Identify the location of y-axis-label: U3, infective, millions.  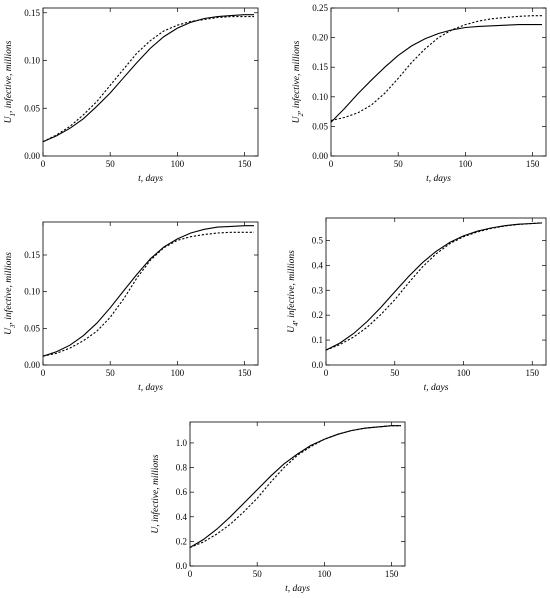
(10, 293).